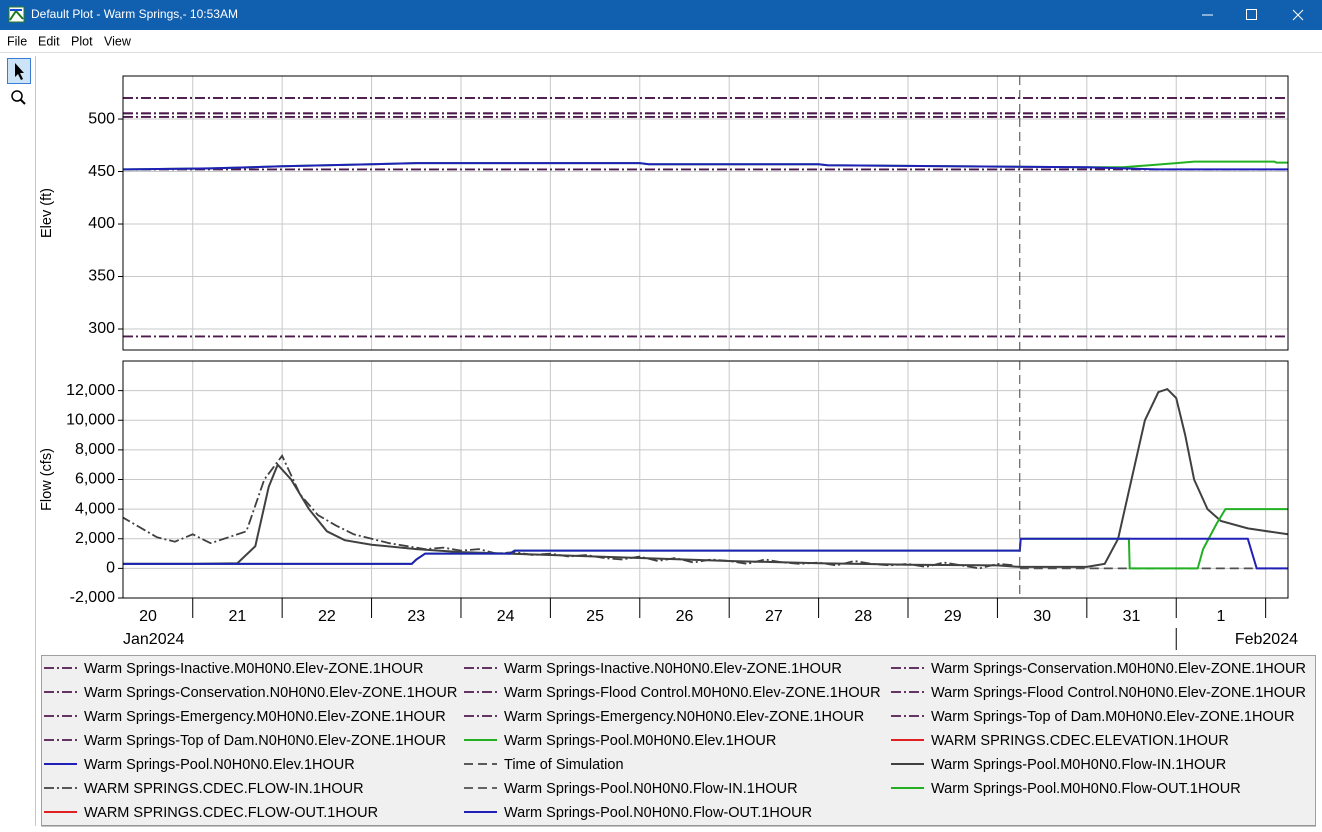 The height and width of the screenshot is (832, 1322). I want to click on y-axis-label: Elev (ft), so click(47, 213).